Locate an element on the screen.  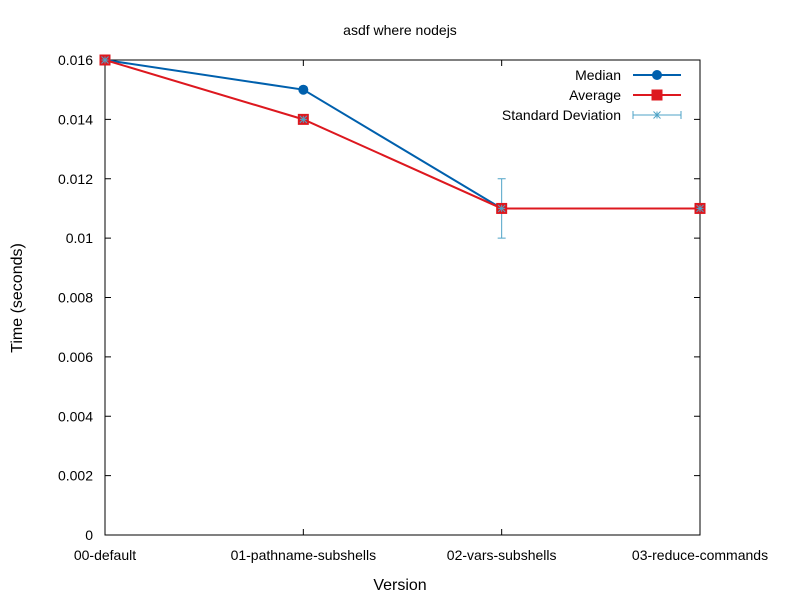
y-tick-label: 0.012 is located at coordinates (75, 179).